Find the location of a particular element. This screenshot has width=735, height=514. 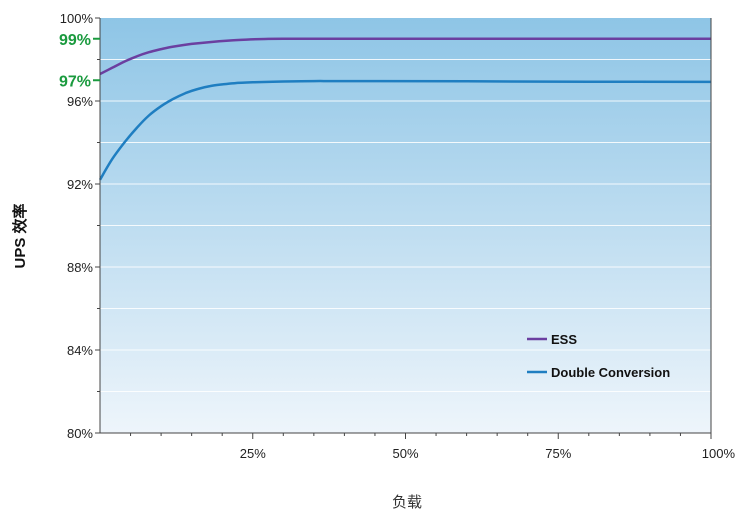

legend: ESS Double Conversion is located at coordinates (598, 356).